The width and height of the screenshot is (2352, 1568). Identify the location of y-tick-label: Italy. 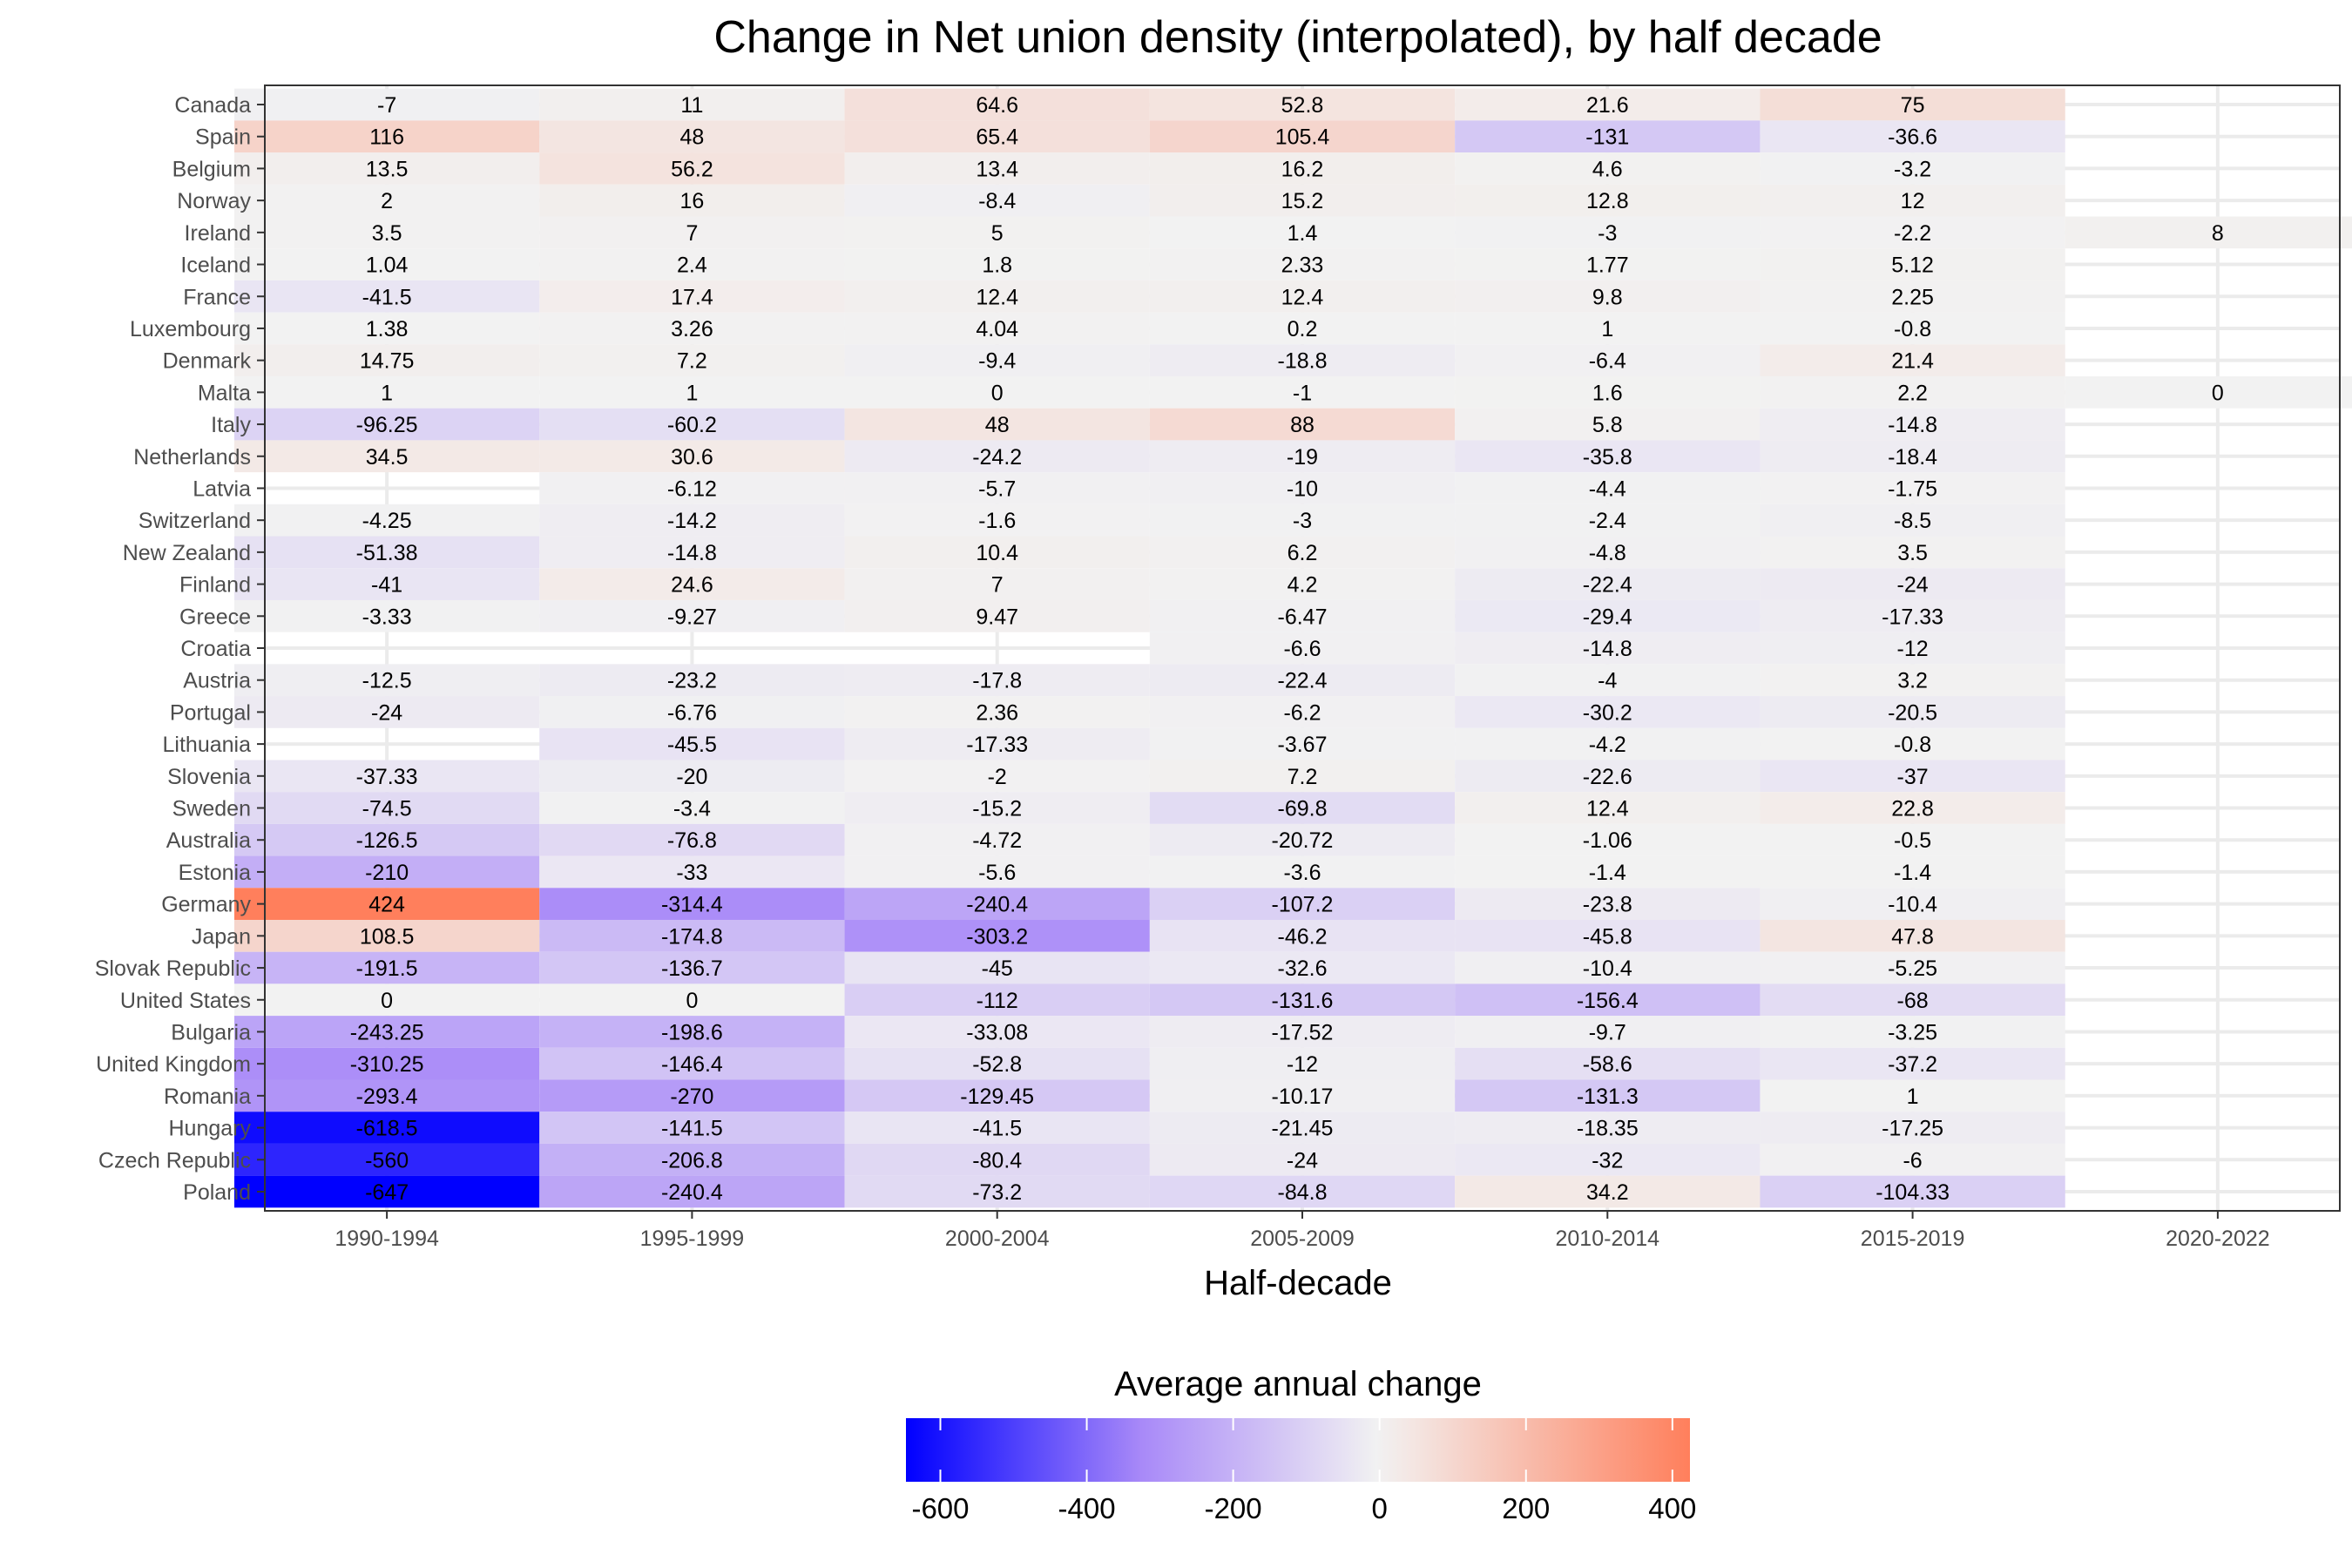
(231, 425).